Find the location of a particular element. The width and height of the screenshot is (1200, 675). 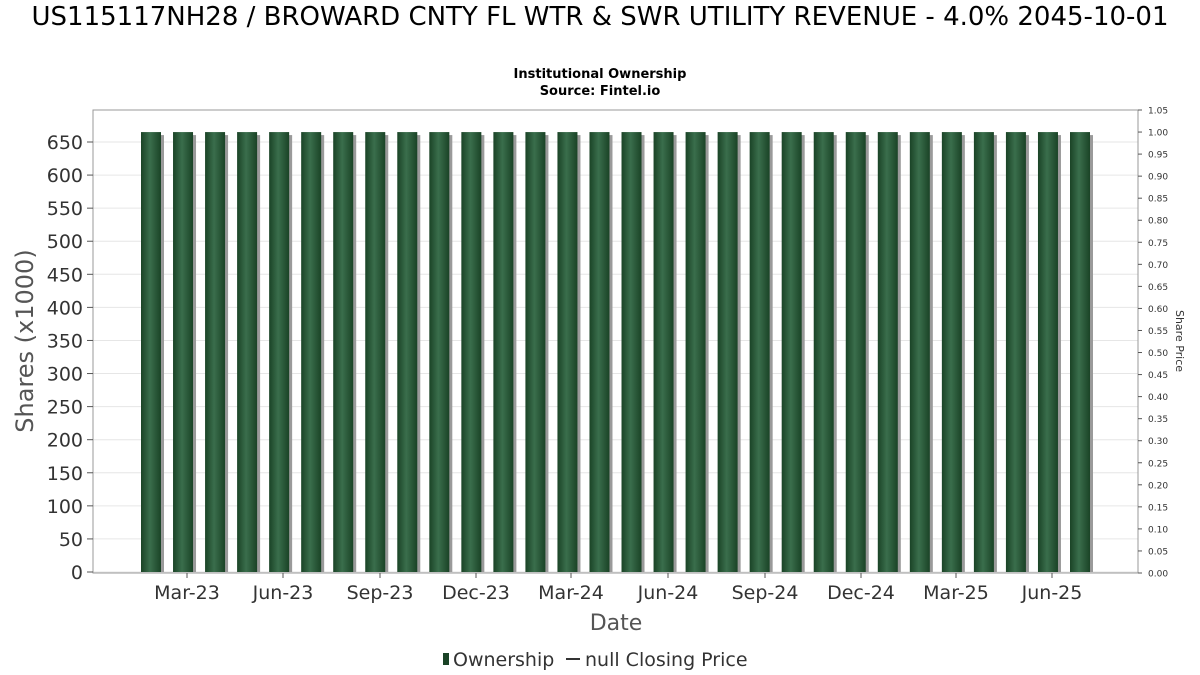

y2-tick-label: 0.45 is located at coordinates (1158, 376).